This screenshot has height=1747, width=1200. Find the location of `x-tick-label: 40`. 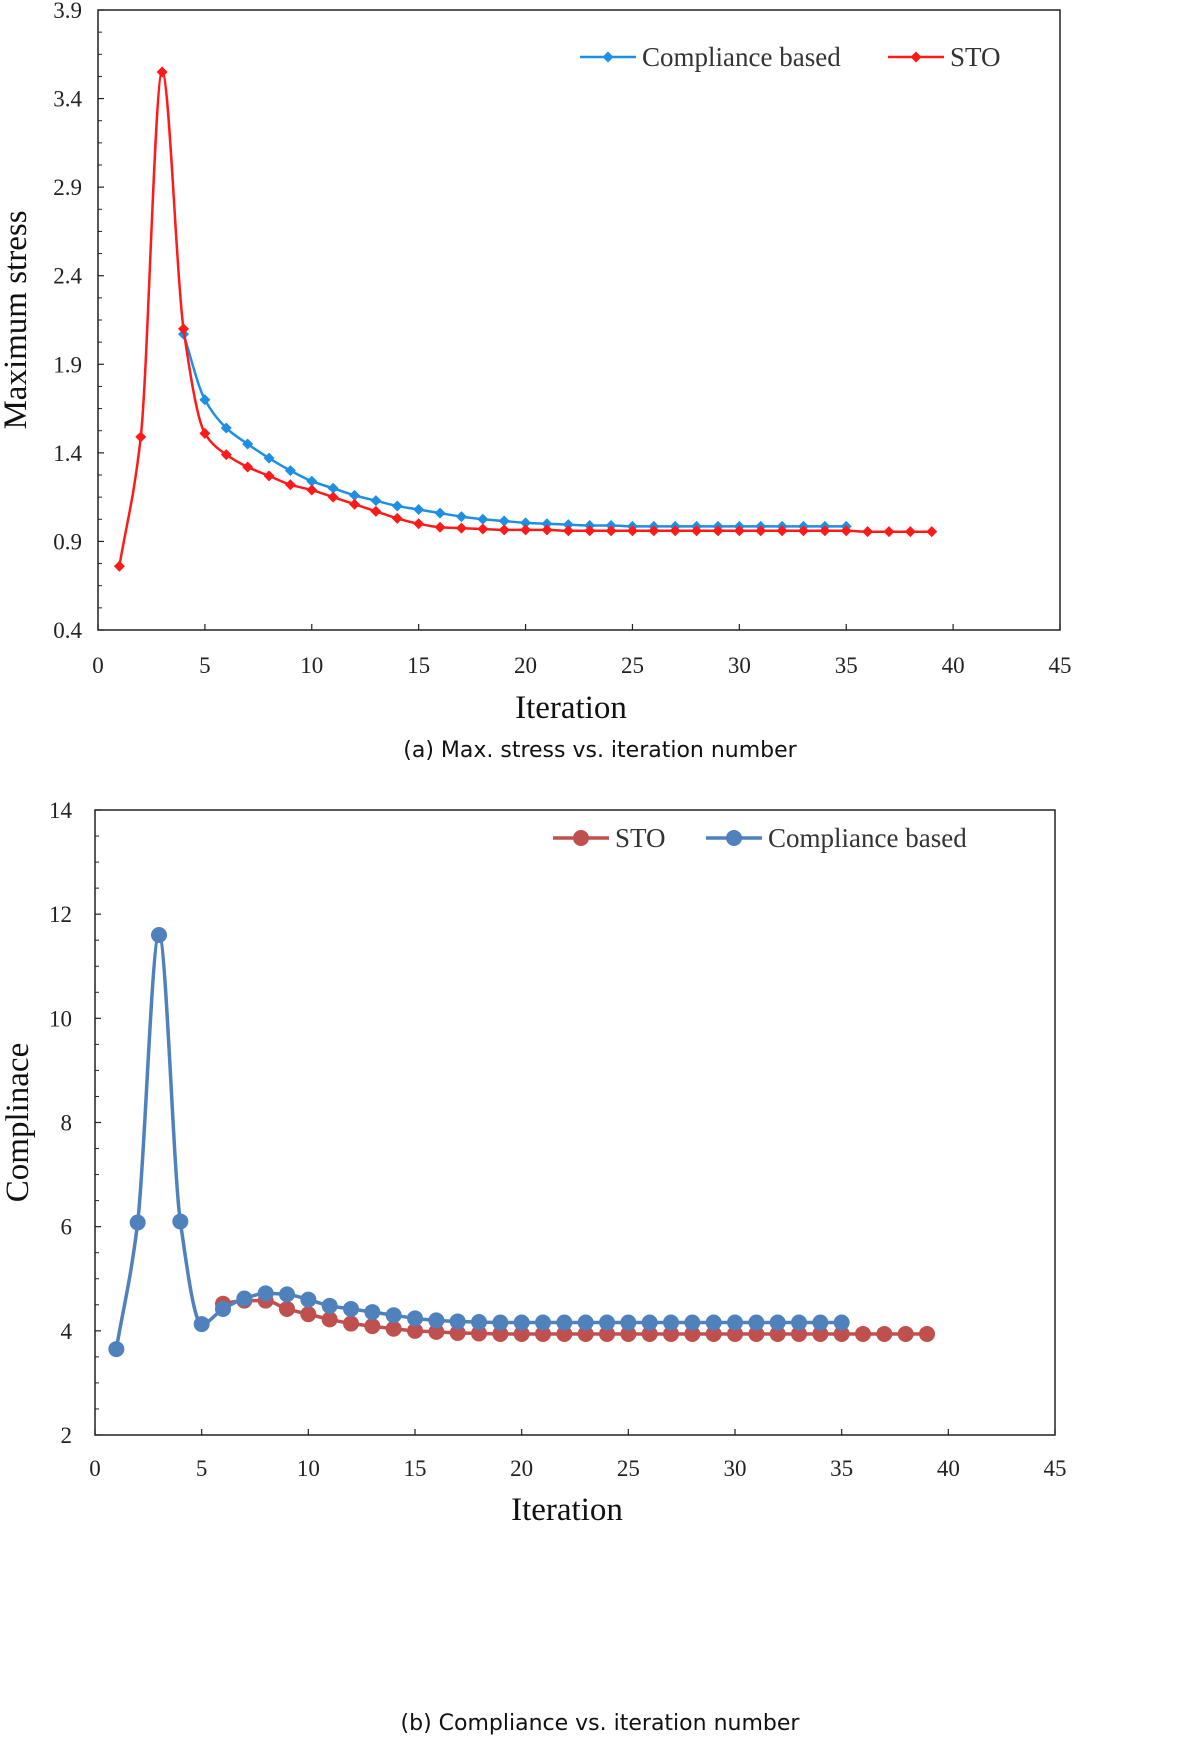

x-tick-label: 40 is located at coordinates (948, 1468).